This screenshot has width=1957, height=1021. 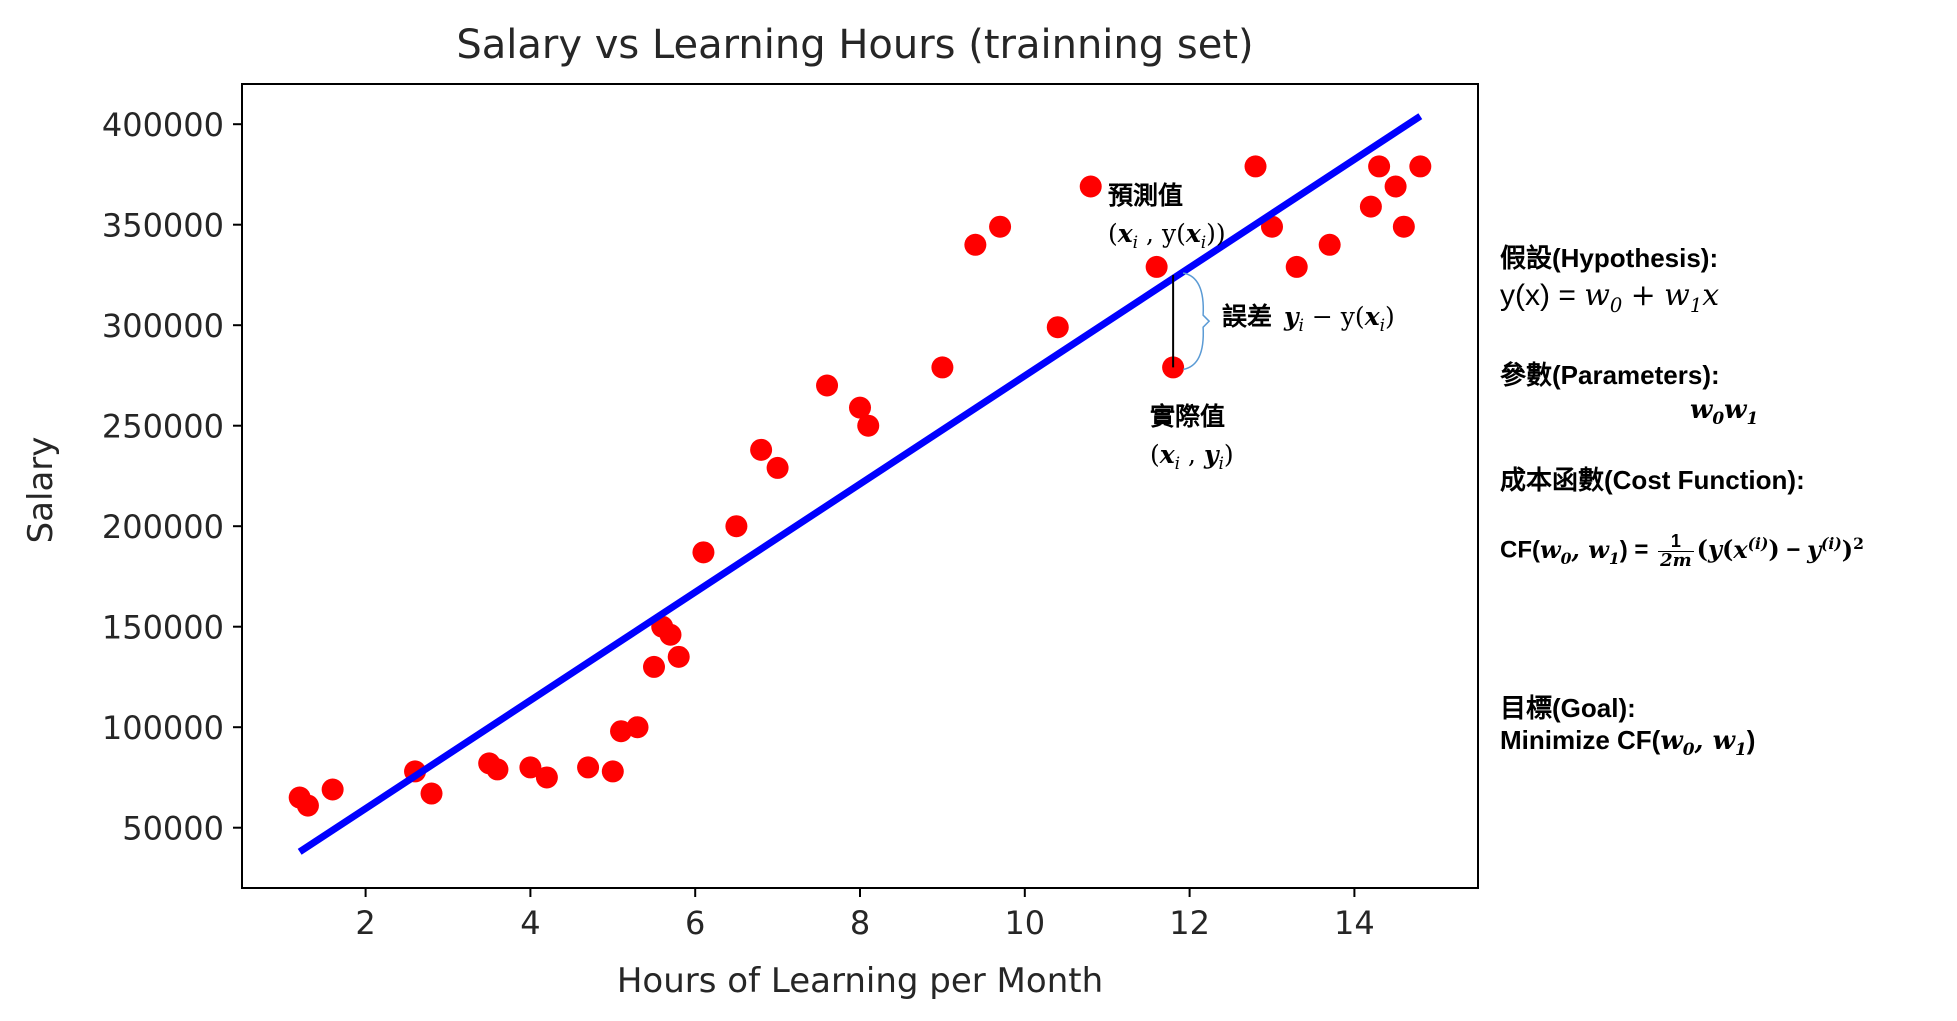 I want to click on predicted-annotation: 預測值 (xi , y(xi)), so click(x=1167, y=217).